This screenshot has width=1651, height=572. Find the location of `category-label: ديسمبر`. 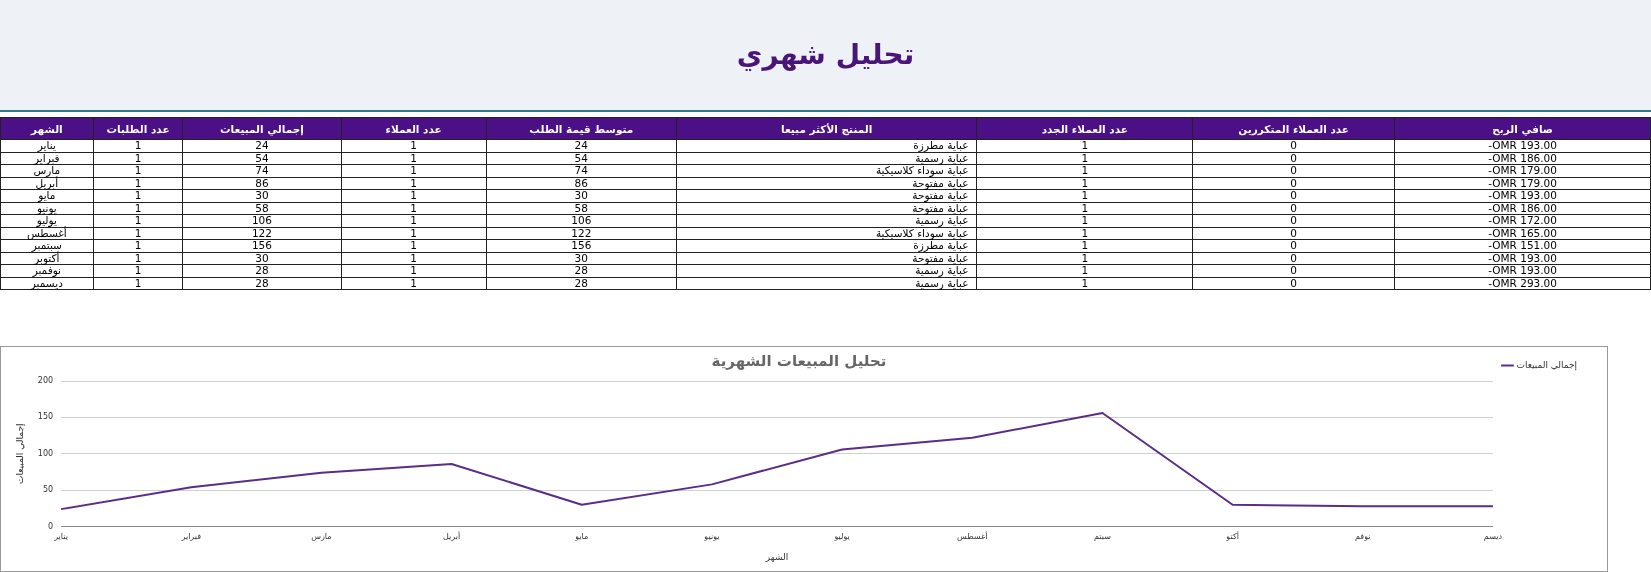

category-label: ديسمبر is located at coordinates (47, 283).